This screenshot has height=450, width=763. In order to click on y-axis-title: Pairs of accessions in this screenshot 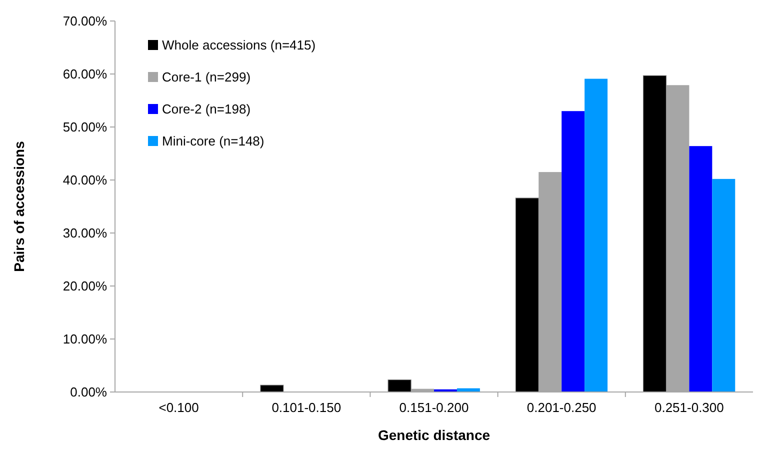, I will do `click(19, 206)`.